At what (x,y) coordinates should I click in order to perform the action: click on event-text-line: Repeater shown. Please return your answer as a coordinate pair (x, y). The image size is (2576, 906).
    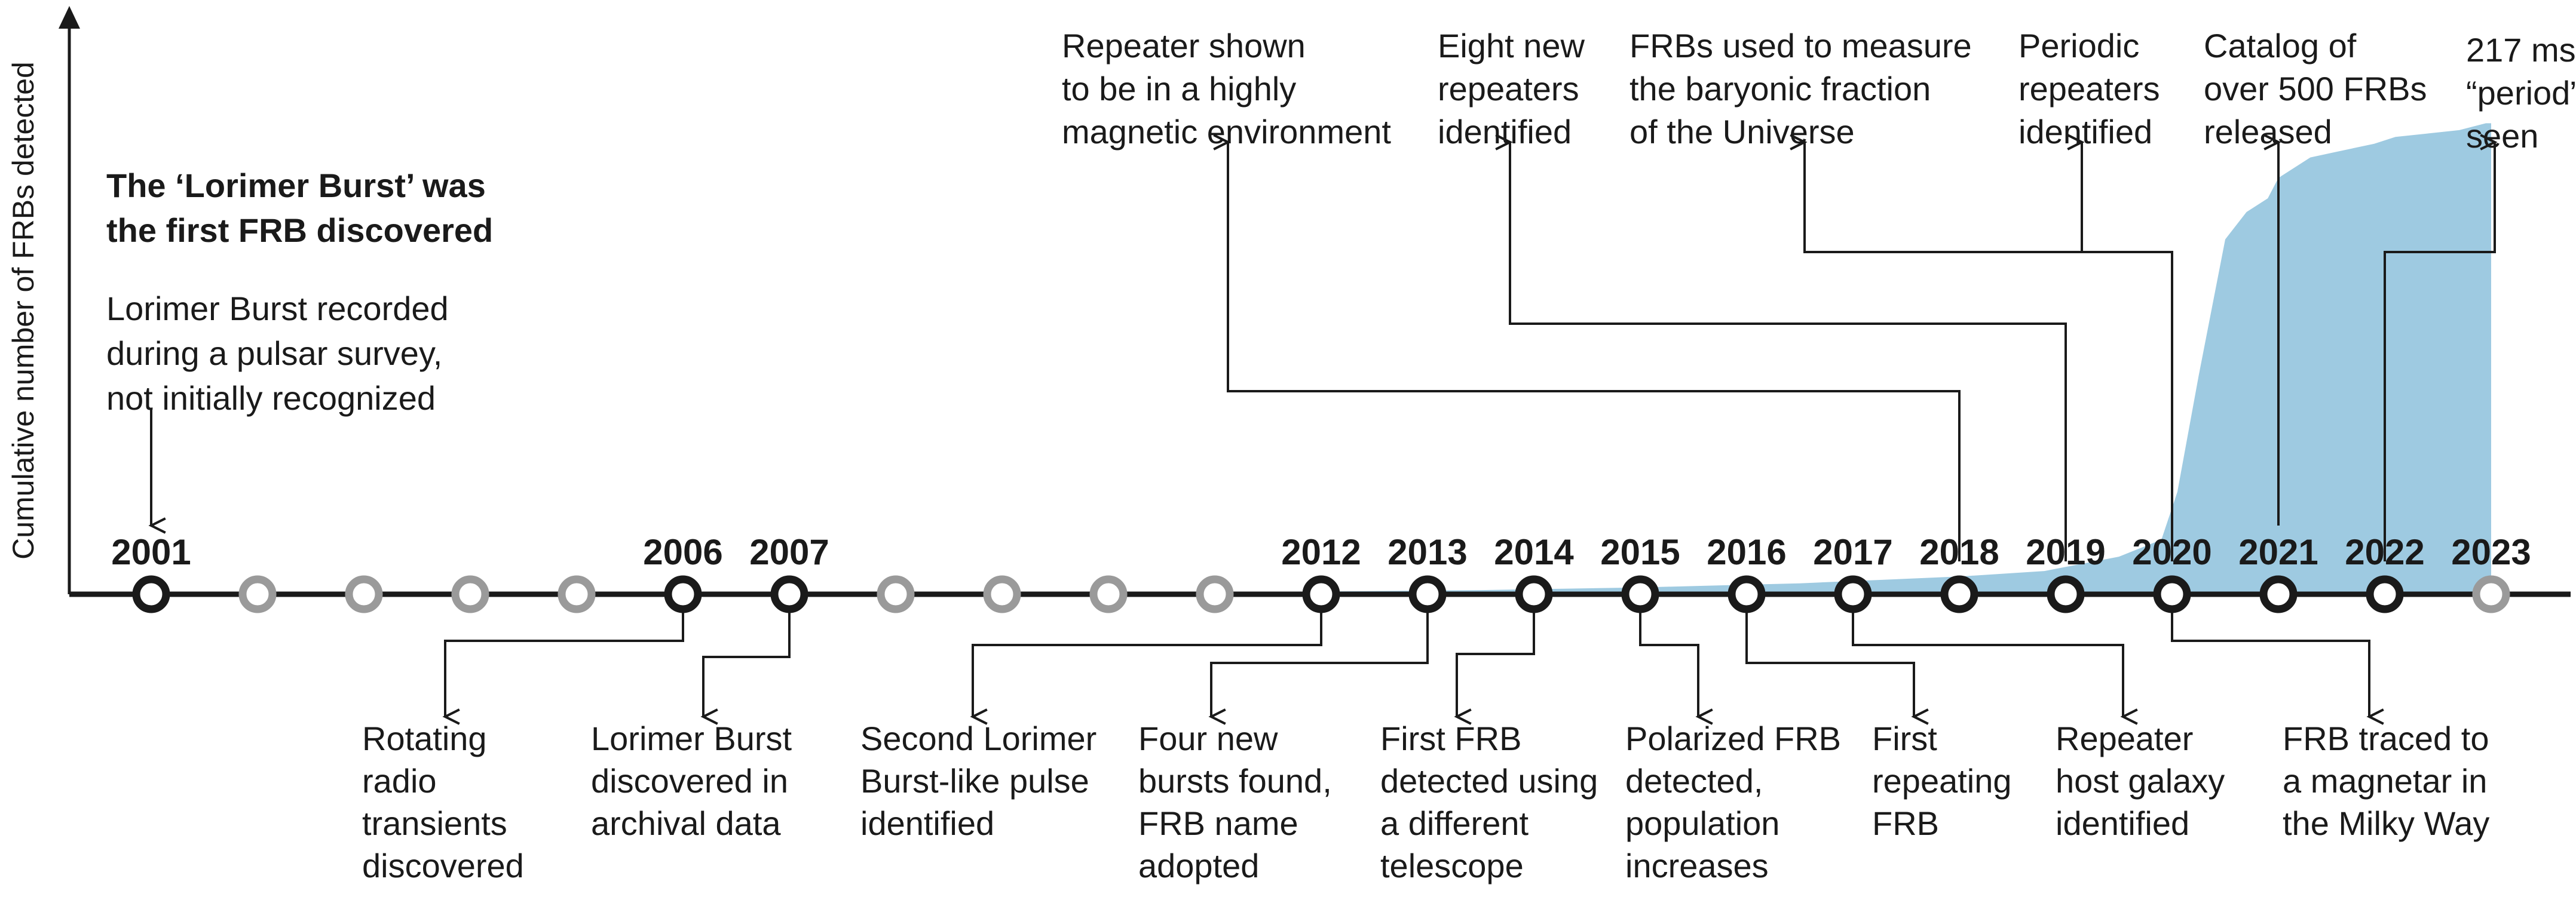
    Looking at the image, I should click on (1184, 46).